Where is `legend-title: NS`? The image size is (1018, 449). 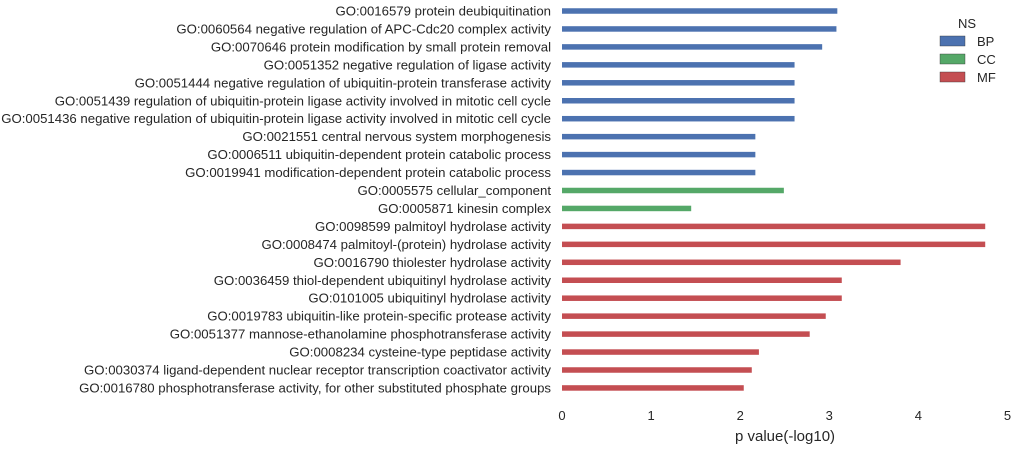
legend-title: NS is located at coordinates (967, 23).